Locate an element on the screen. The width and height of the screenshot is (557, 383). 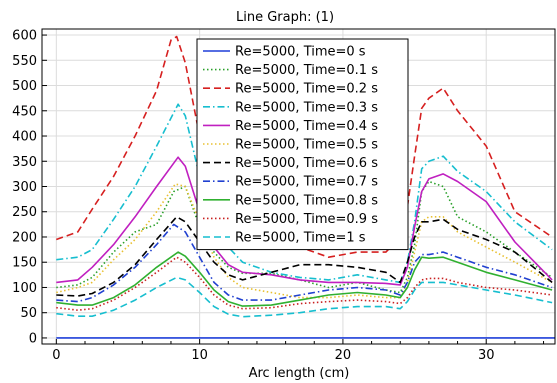
x-tick-label: 20 is located at coordinates (343, 355).